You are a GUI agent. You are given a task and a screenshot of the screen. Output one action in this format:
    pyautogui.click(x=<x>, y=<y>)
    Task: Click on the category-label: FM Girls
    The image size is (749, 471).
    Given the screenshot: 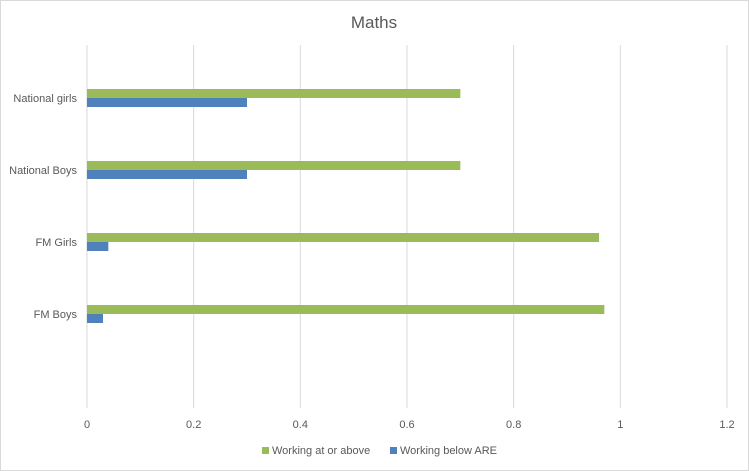 What is the action you would take?
    pyautogui.click(x=56, y=243)
    